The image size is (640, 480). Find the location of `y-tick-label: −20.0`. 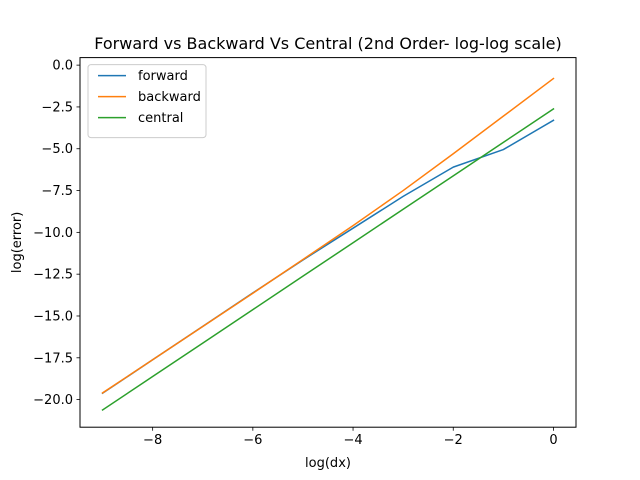

y-tick-label: −20.0 is located at coordinates (53, 400).